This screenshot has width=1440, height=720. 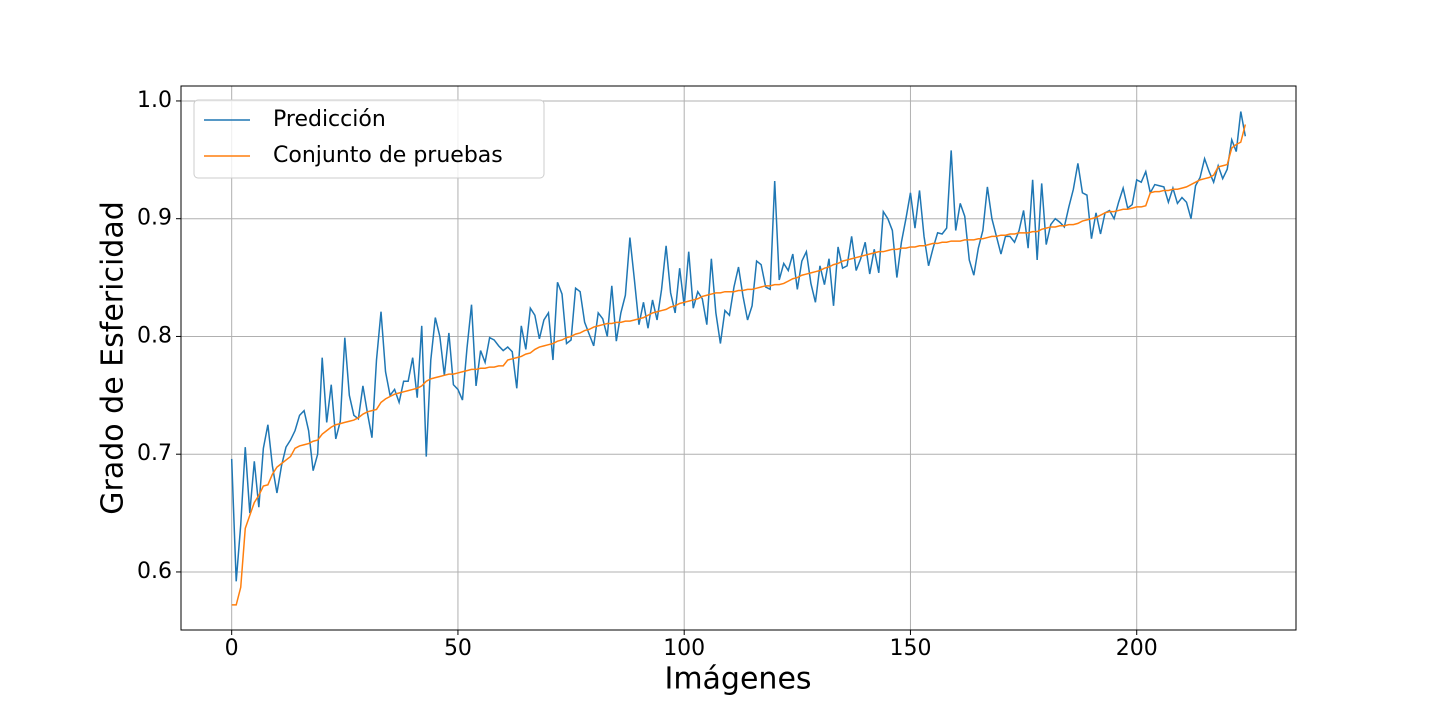 What do you see at coordinates (113, 358) in the screenshot?
I see `y-axis-label: Grado de Esfericidad` at bounding box center [113, 358].